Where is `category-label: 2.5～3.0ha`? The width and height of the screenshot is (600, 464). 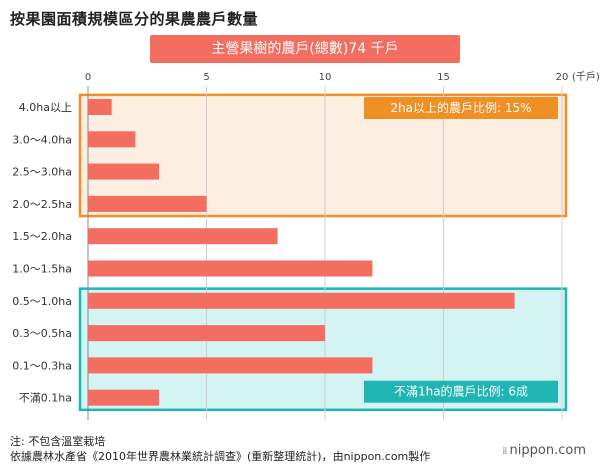
category-label: 2.5～3.0ha is located at coordinates (42, 172).